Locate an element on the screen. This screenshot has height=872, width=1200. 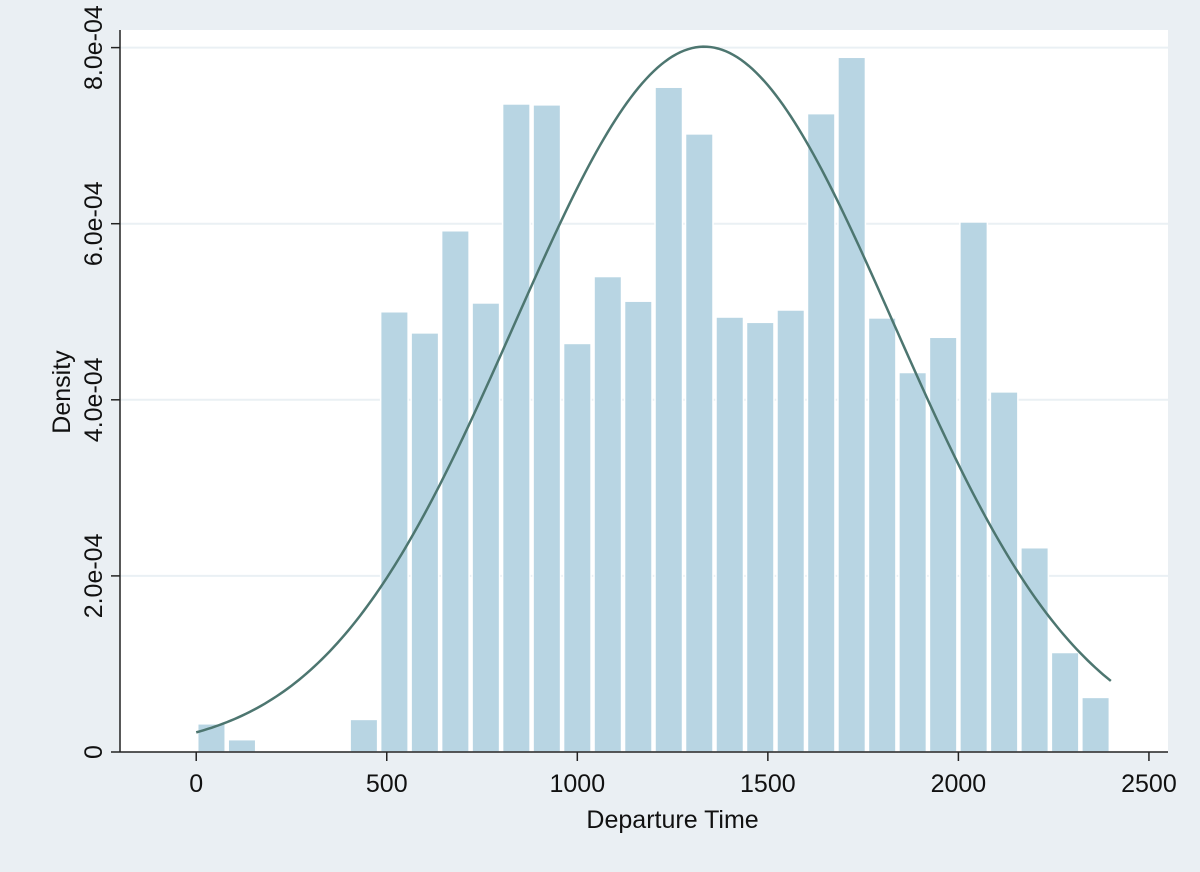
y-tick-label: 8.0e-04 is located at coordinates (94, 47).